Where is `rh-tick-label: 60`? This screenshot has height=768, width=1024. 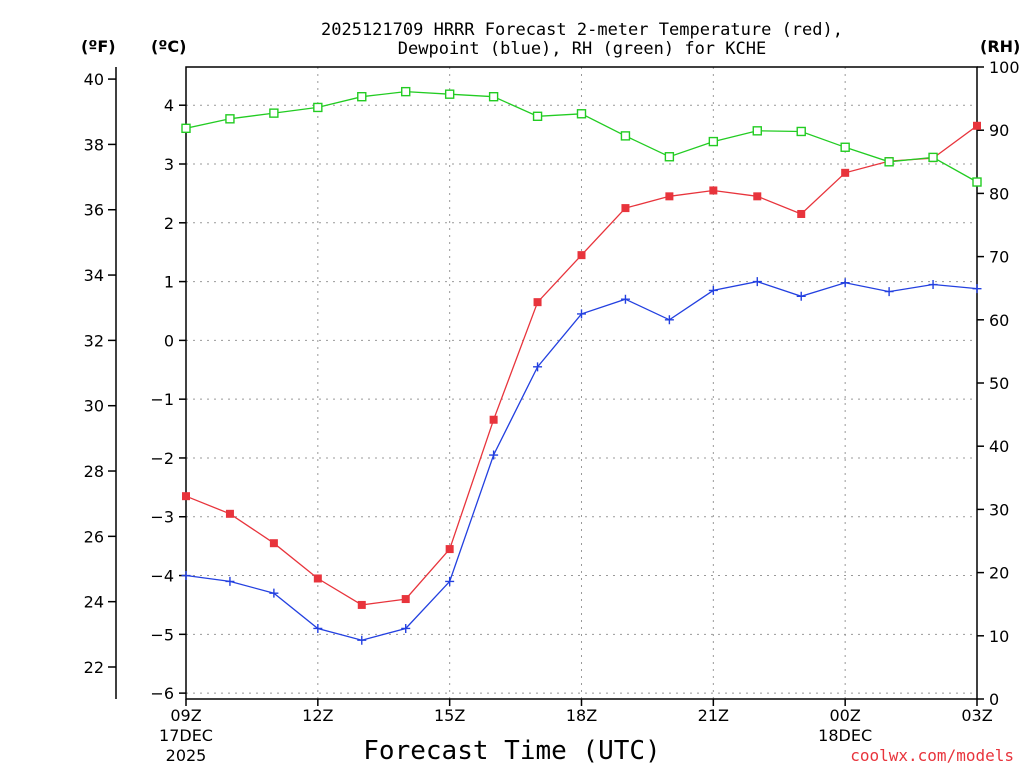 rh-tick-label: 60 is located at coordinates (999, 320).